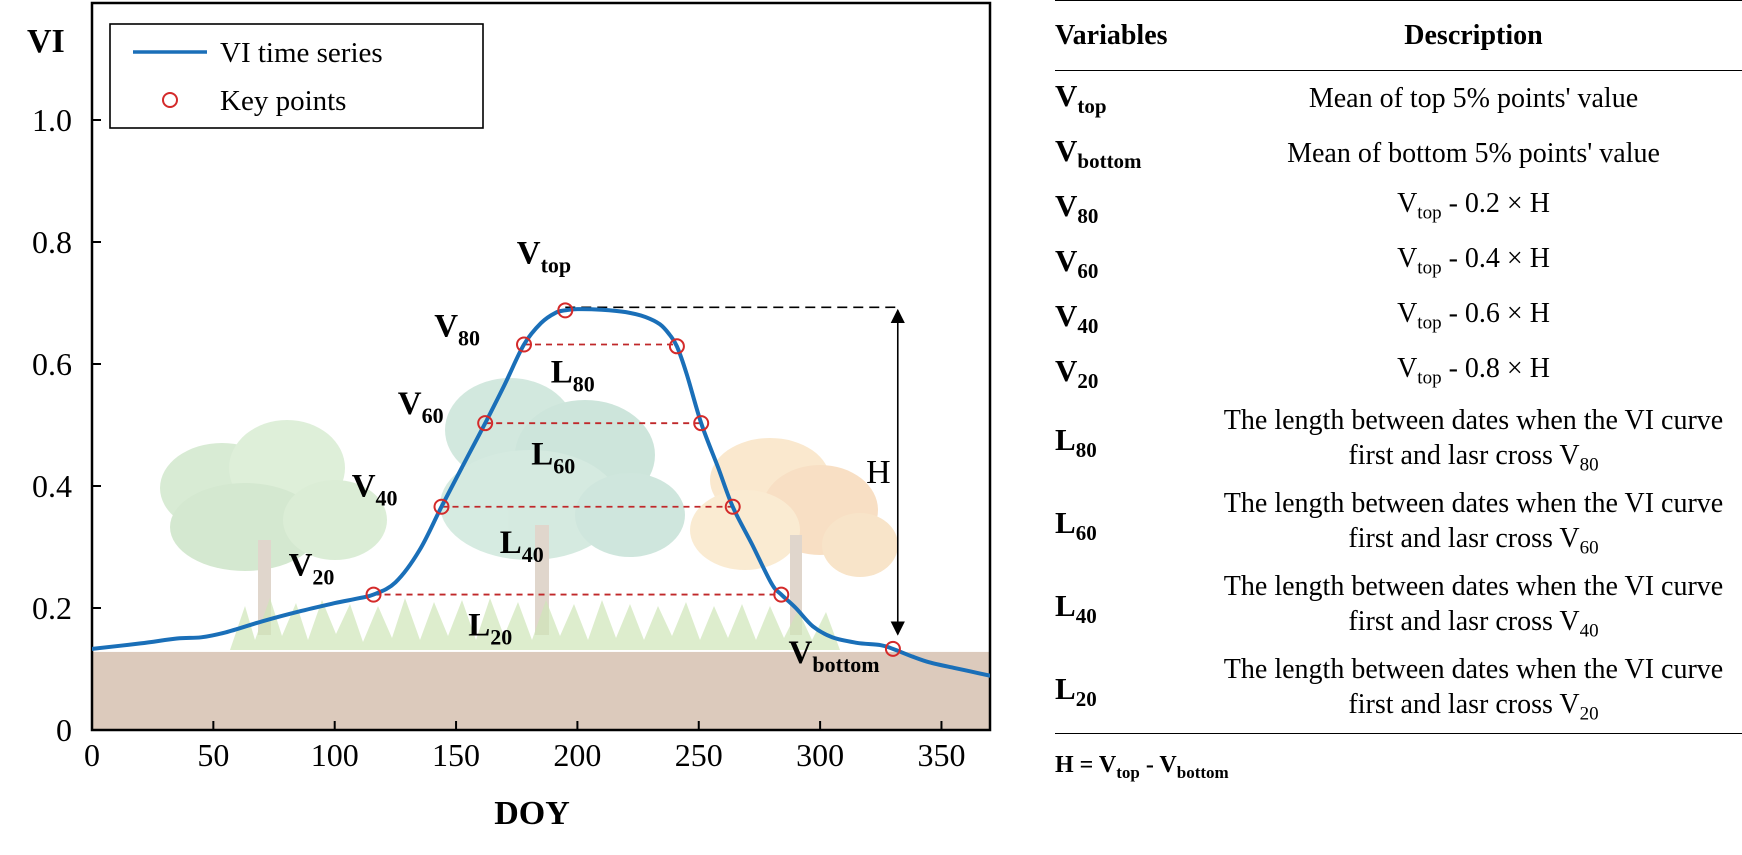  What do you see at coordinates (1473, 316) in the screenshot?
I see `description-cell: Vtop - 0.6 × H` at bounding box center [1473, 316].